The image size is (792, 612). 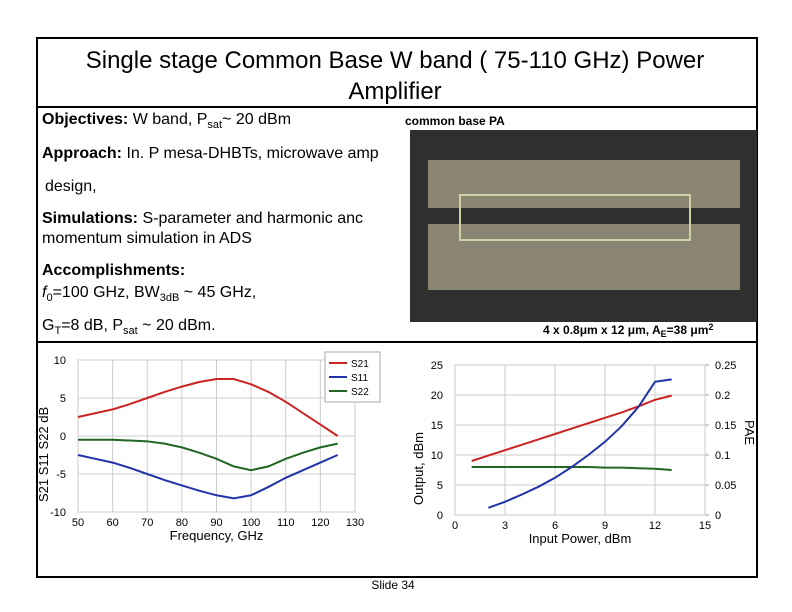 What do you see at coordinates (256, 119) in the screenshot?
I see `text: ~ 20 dBm` at bounding box center [256, 119].